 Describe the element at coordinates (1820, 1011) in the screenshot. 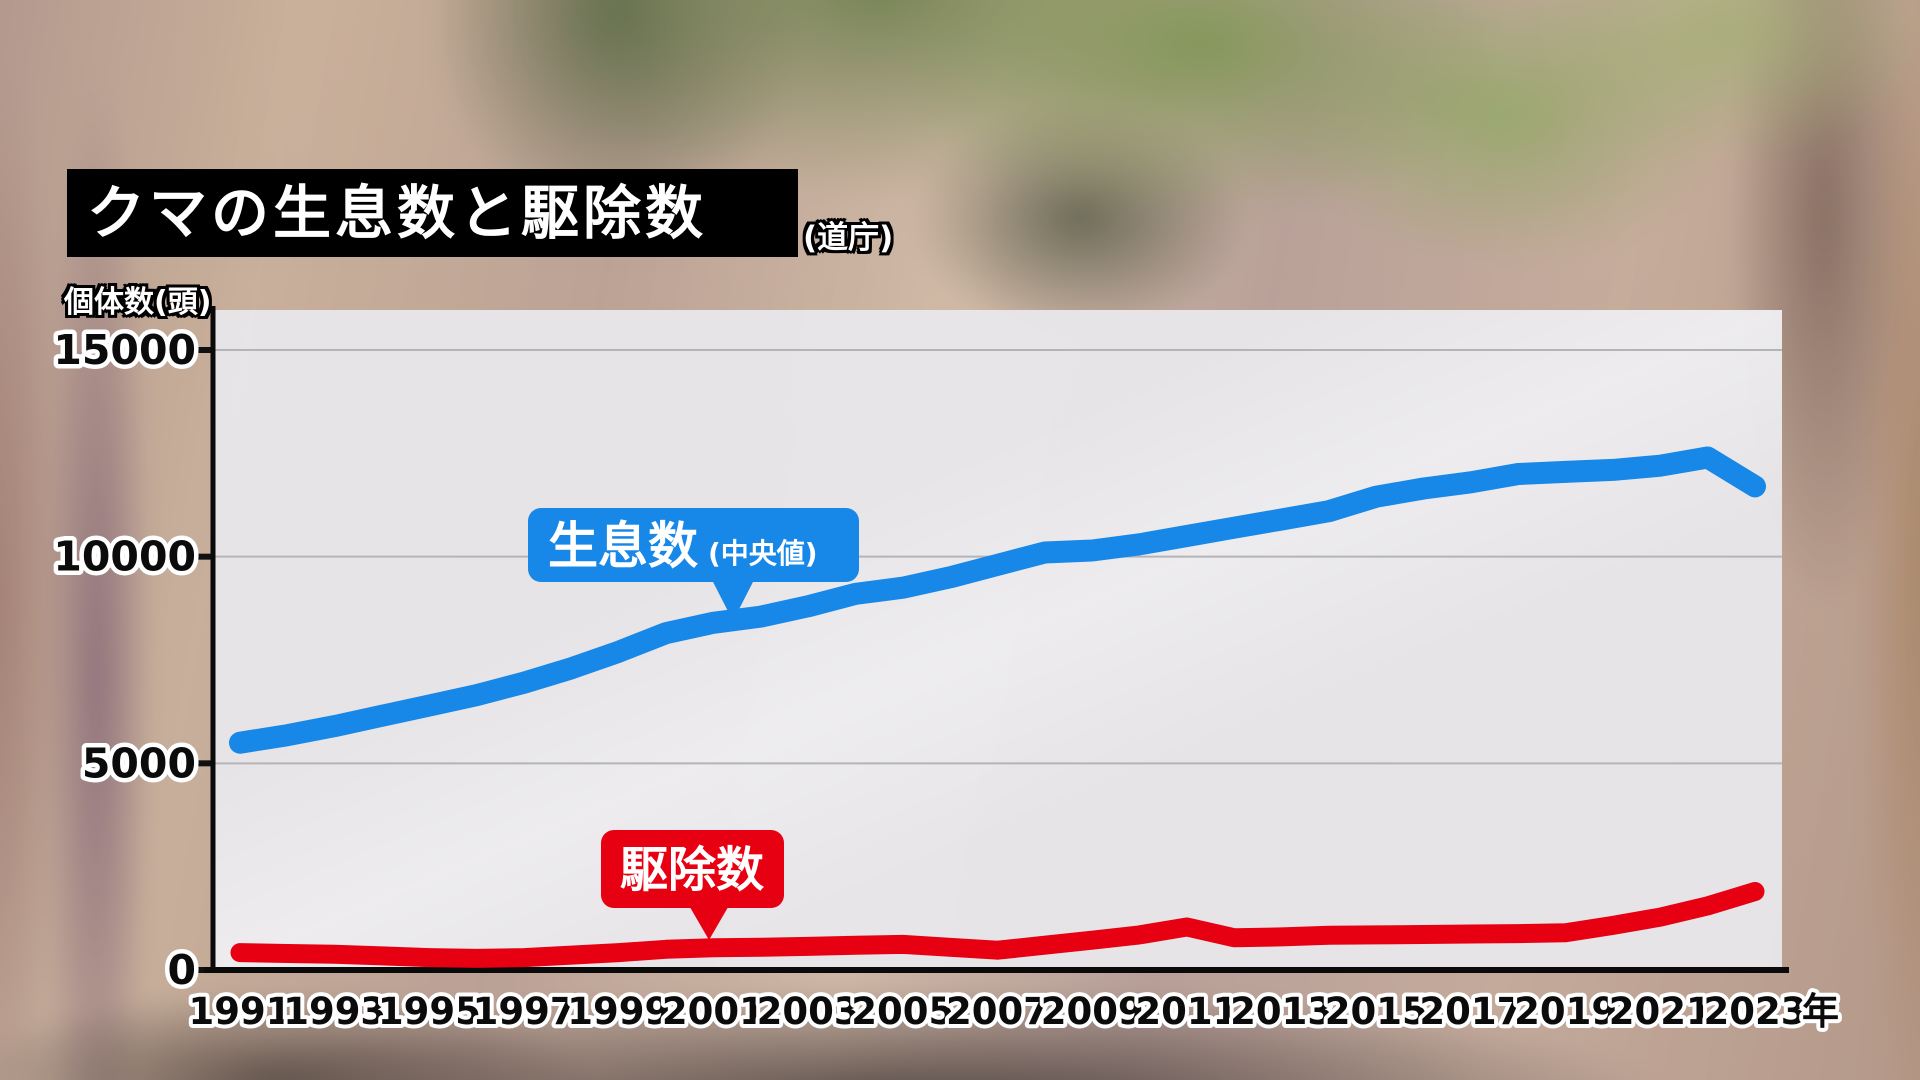

I see `x-axis-unit-label: 年` at that location.